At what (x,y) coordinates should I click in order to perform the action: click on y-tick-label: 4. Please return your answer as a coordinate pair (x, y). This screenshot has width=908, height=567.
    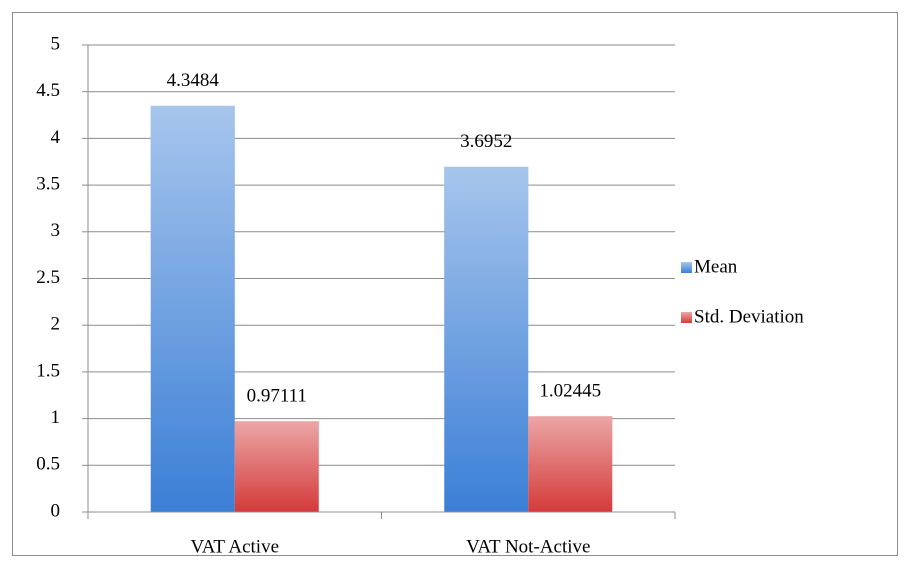
    Looking at the image, I should click on (56, 137).